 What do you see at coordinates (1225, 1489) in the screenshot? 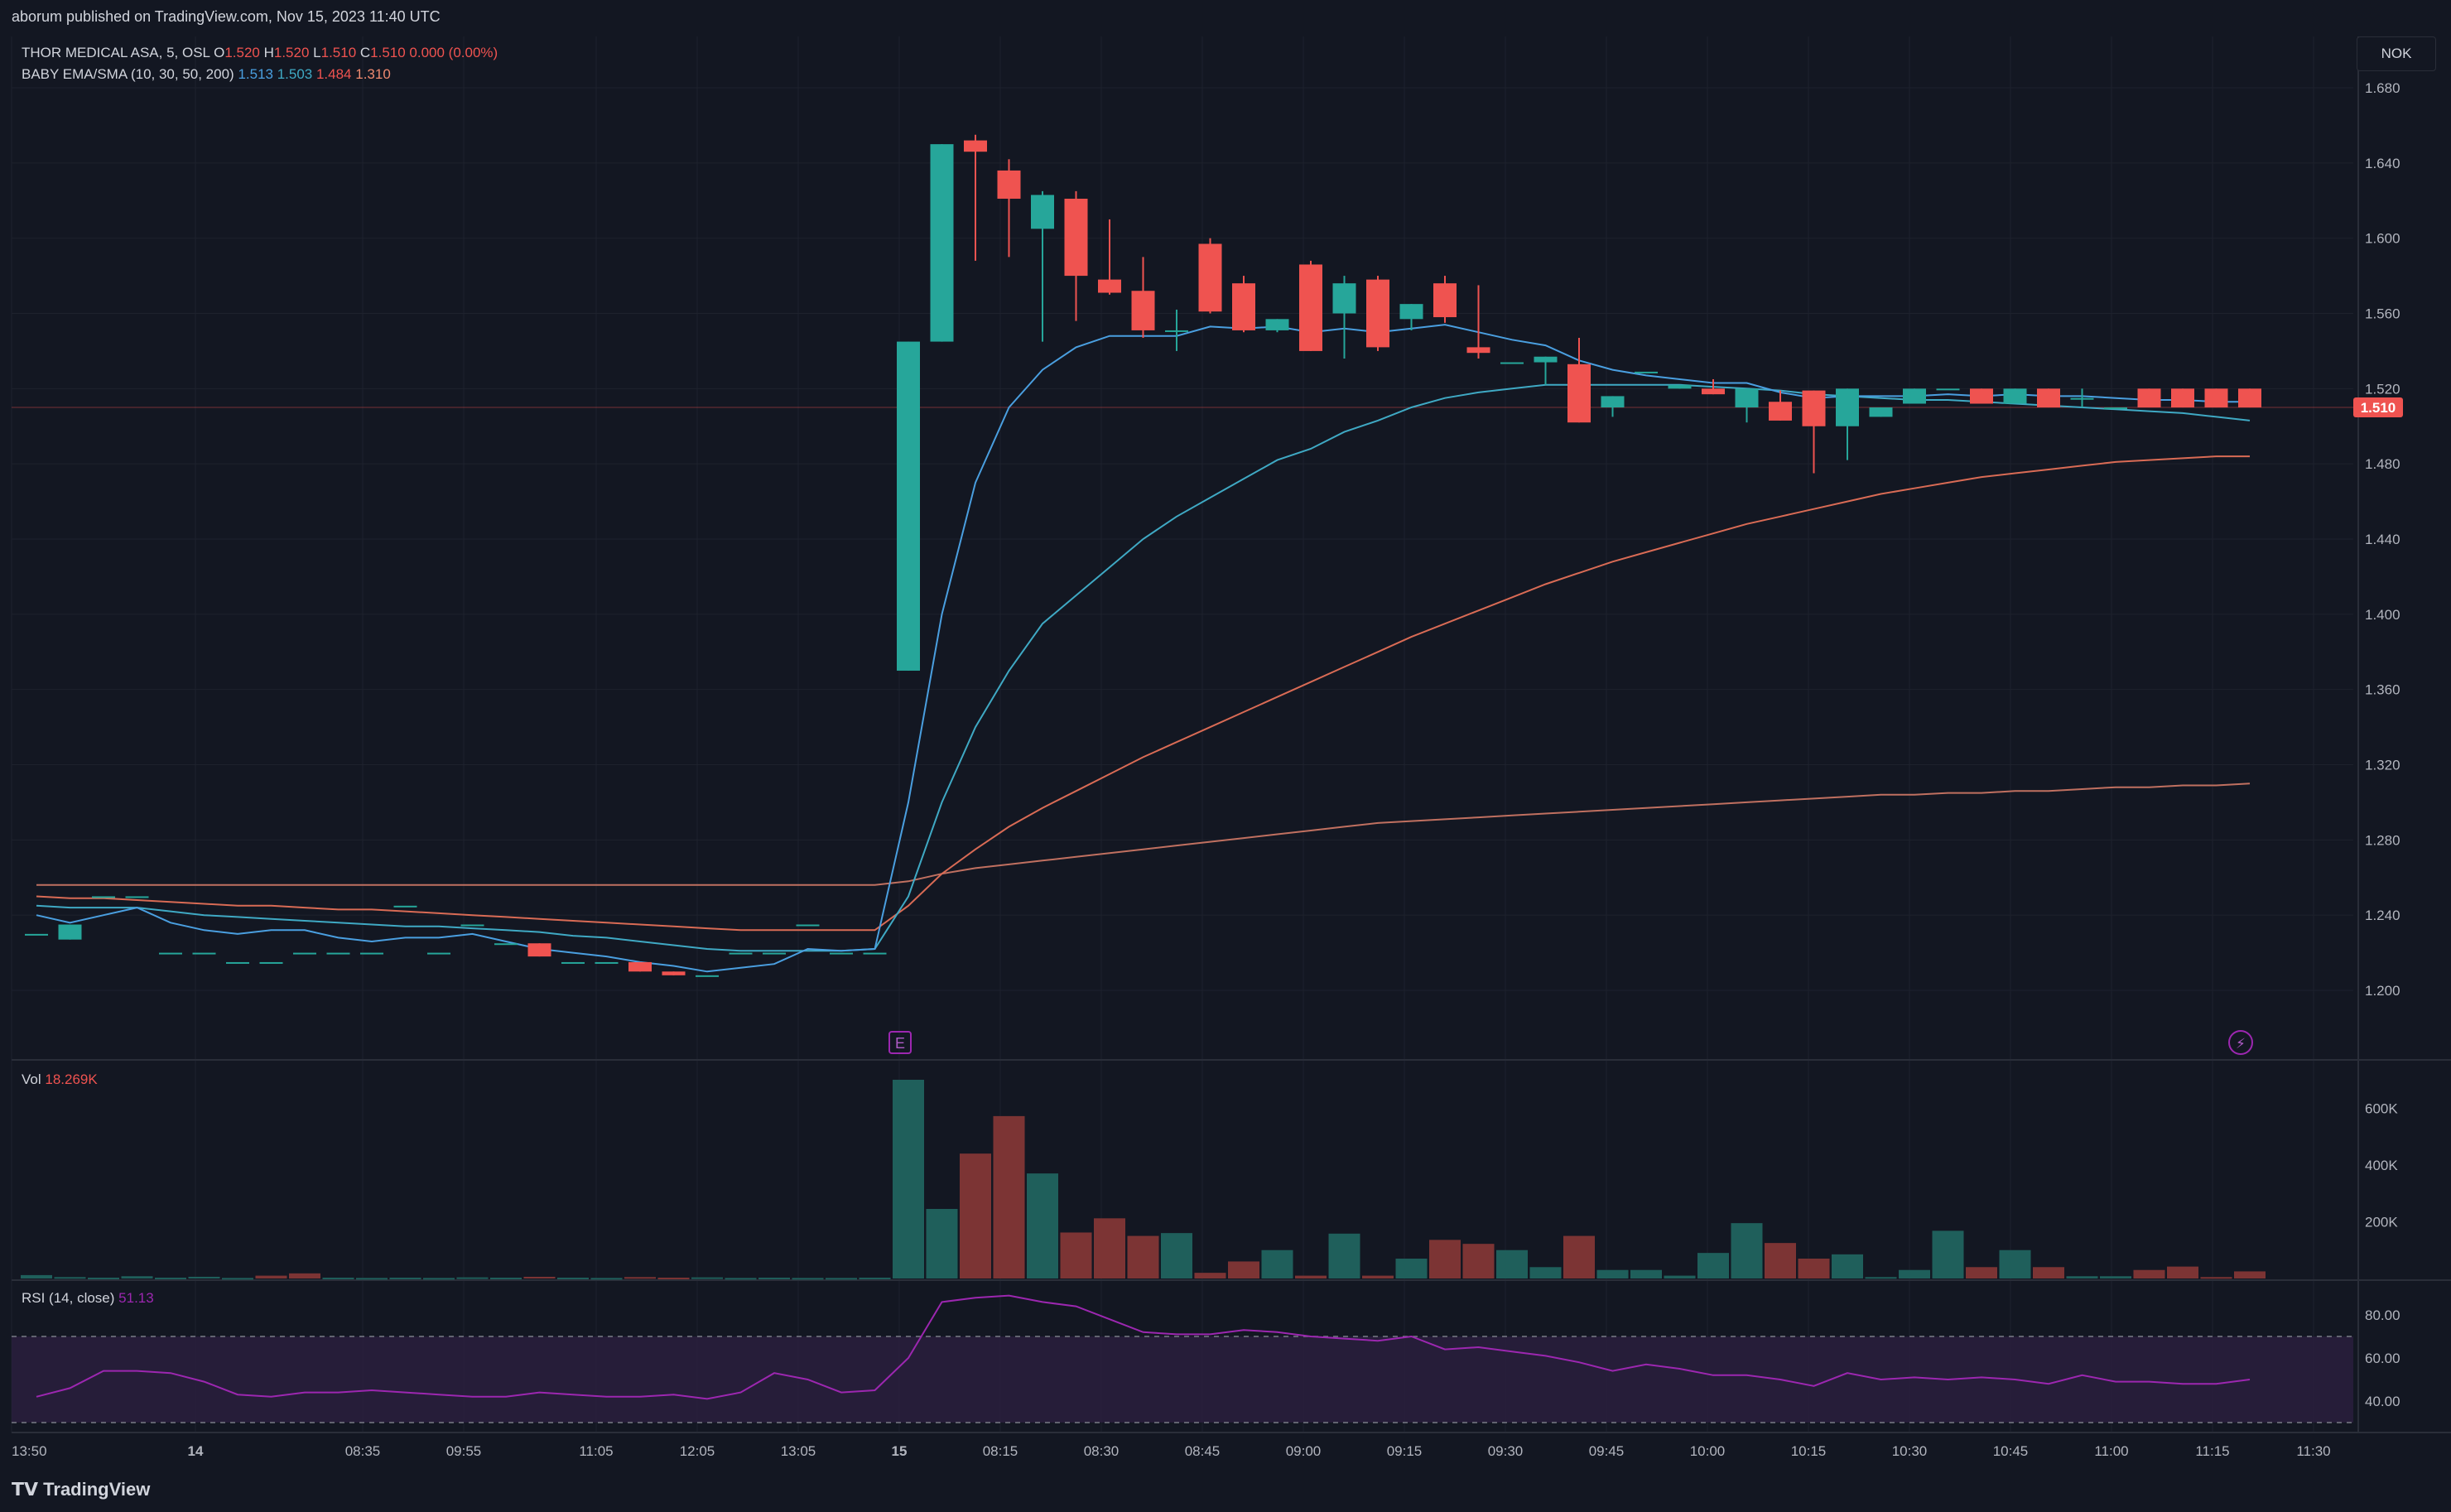
I see `footer: 𝗧𝗩 TradingView` at bounding box center [1225, 1489].